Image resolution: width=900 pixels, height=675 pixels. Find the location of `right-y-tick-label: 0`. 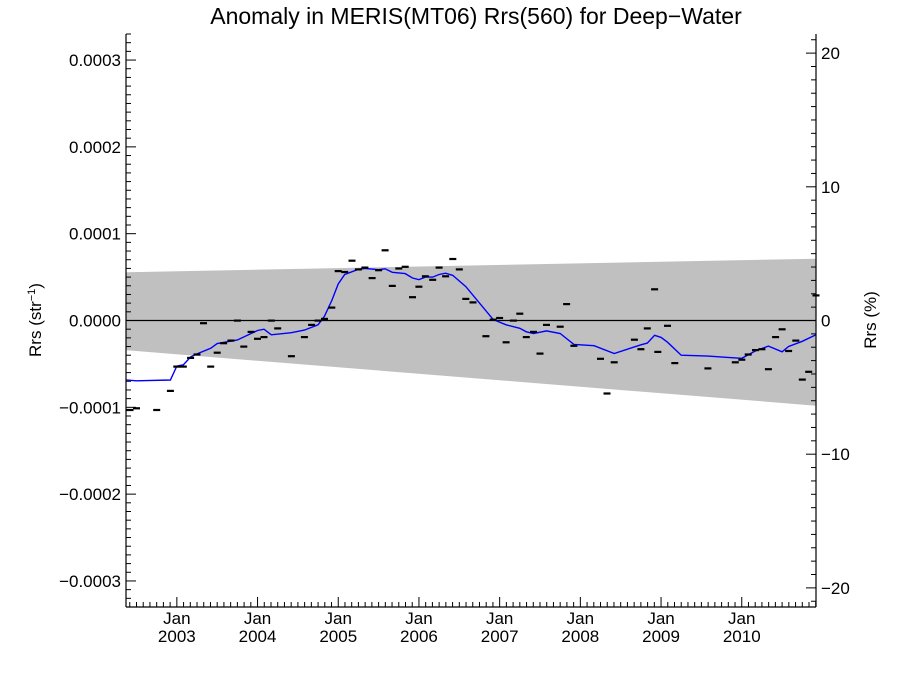

right-y-tick-label: 0 is located at coordinates (825, 321).